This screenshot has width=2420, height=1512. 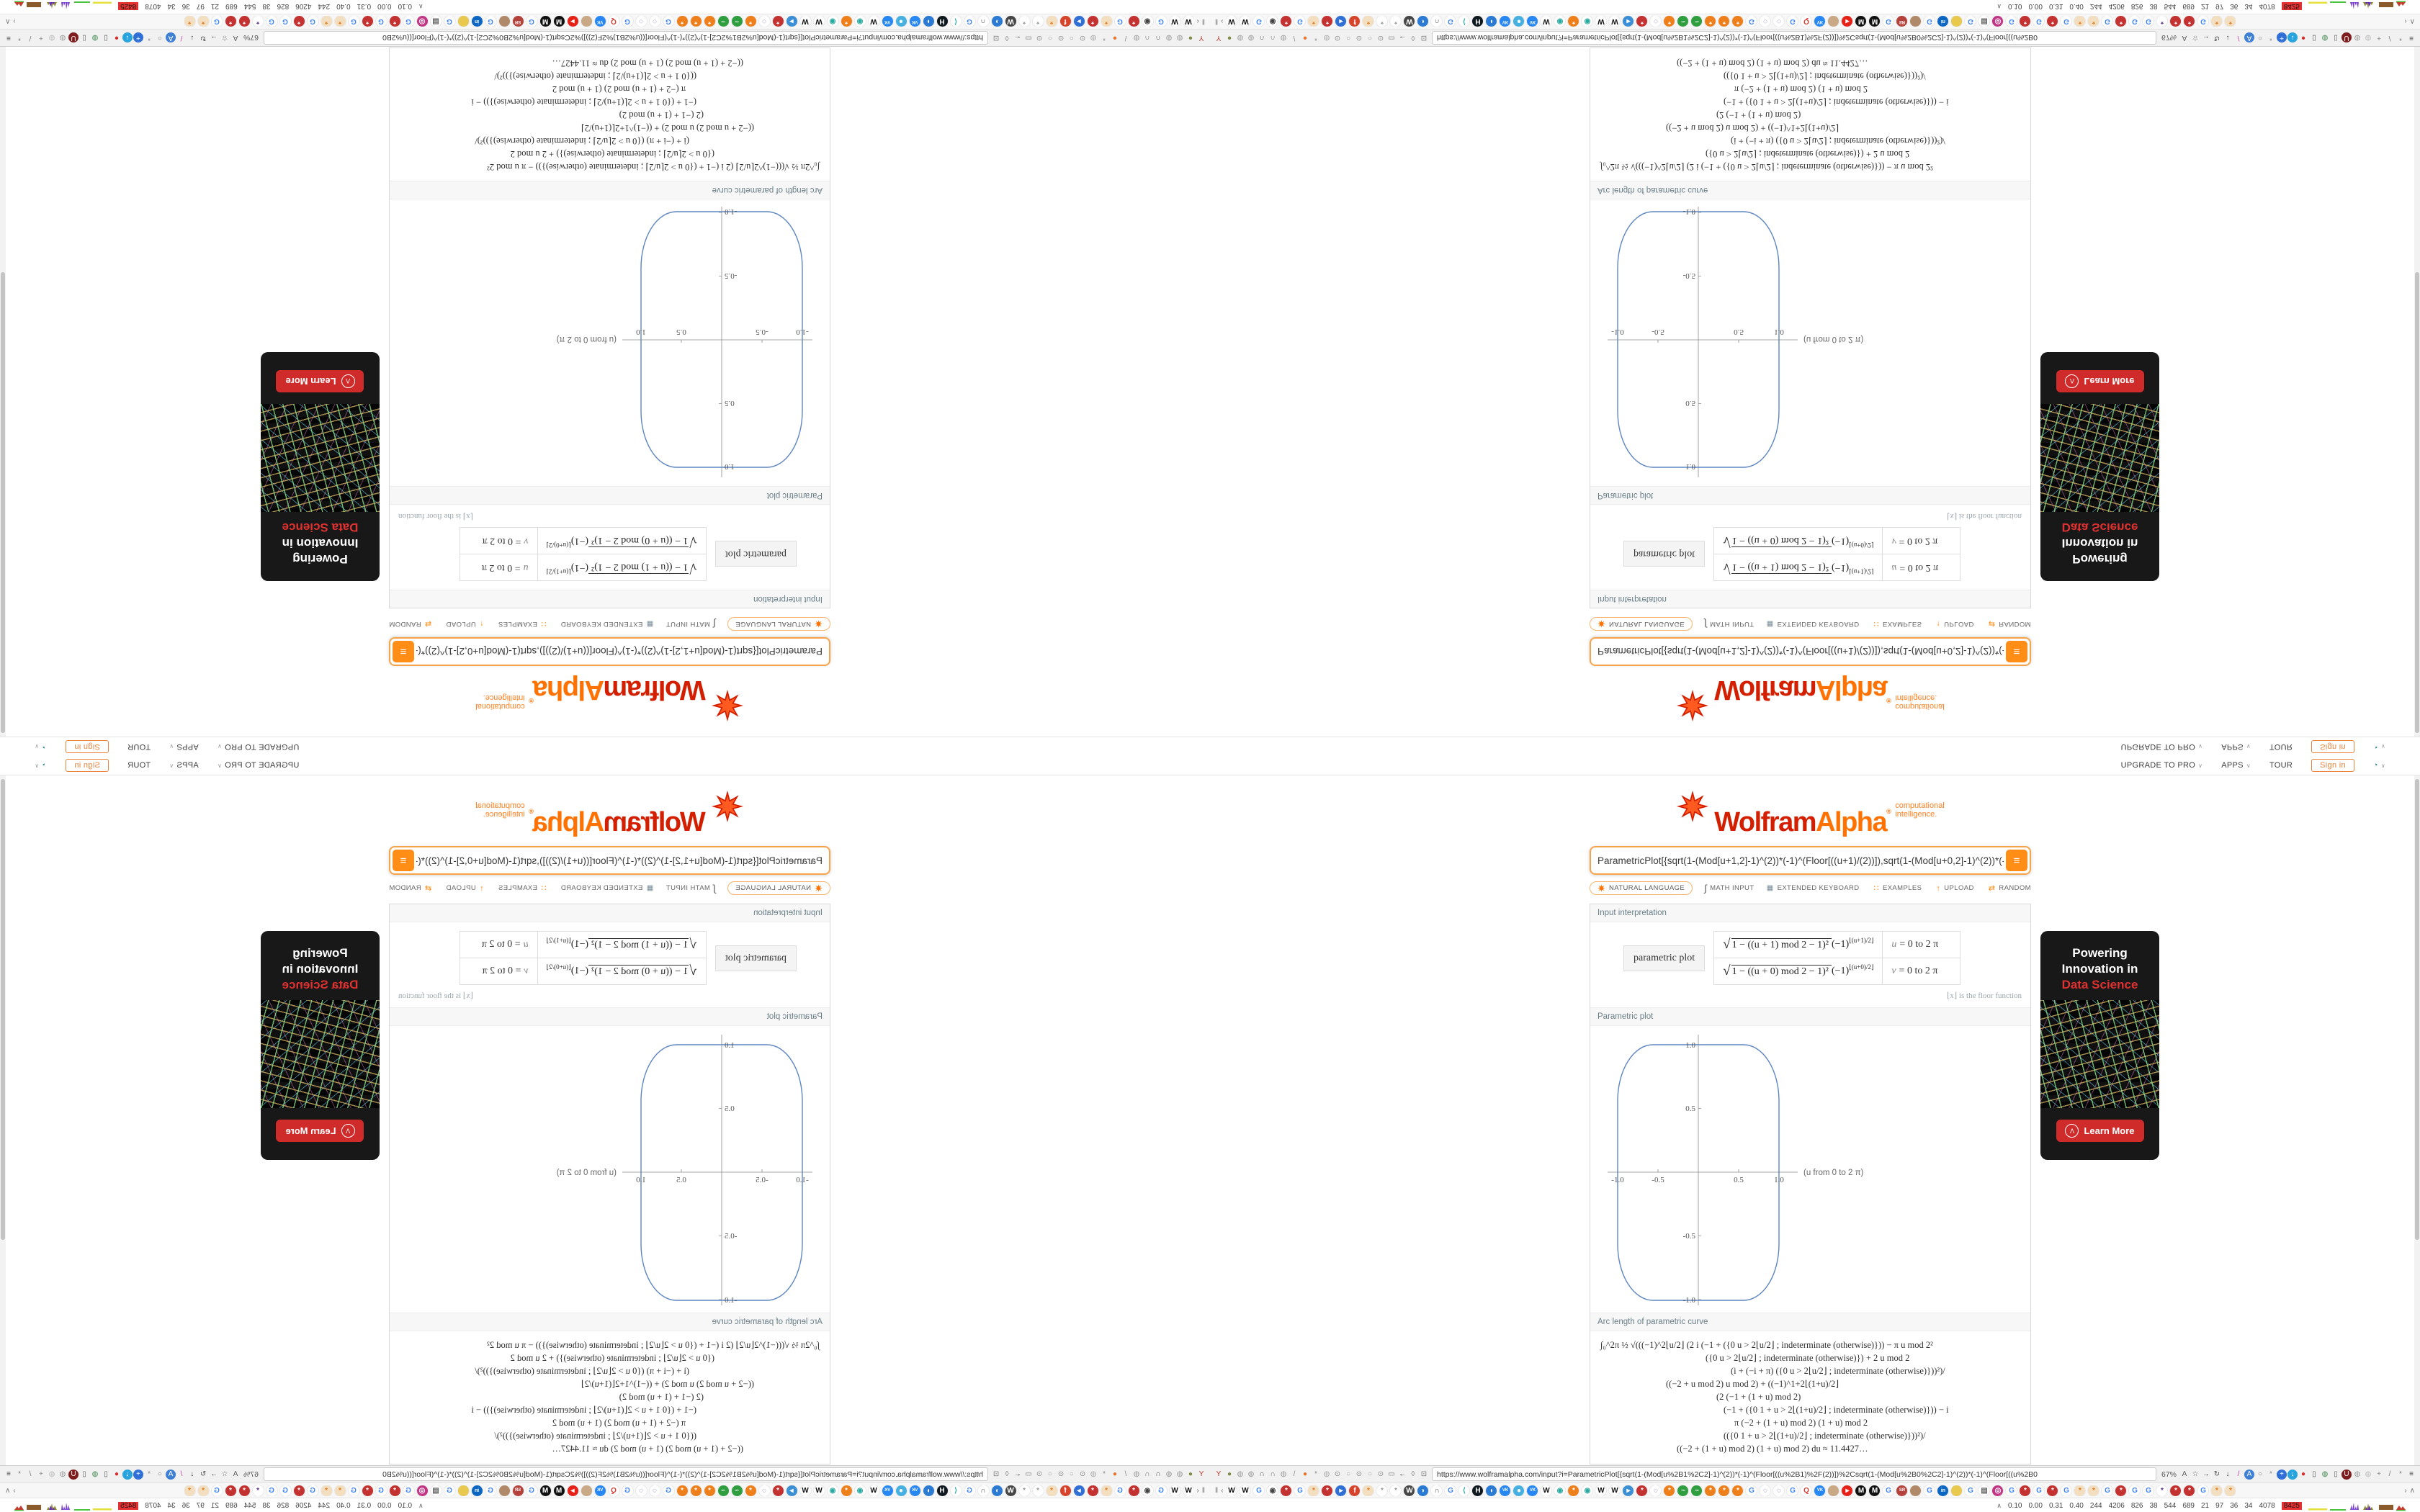 I want to click on tab-natural-language: NATURAL LANGUAGE, so click(x=1642, y=624).